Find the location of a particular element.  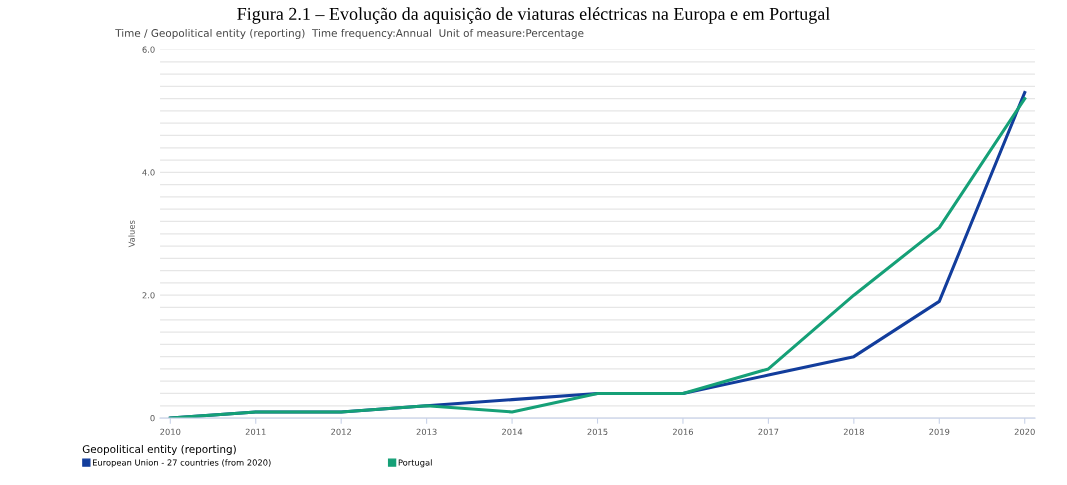

y-tick-label: 4.0 is located at coordinates (148, 172).